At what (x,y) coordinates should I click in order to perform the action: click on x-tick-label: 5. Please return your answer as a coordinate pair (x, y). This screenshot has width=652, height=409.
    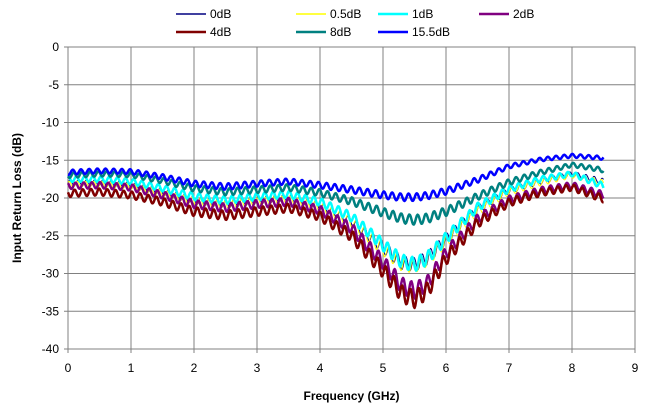
    Looking at the image, I should click on (383, 368).